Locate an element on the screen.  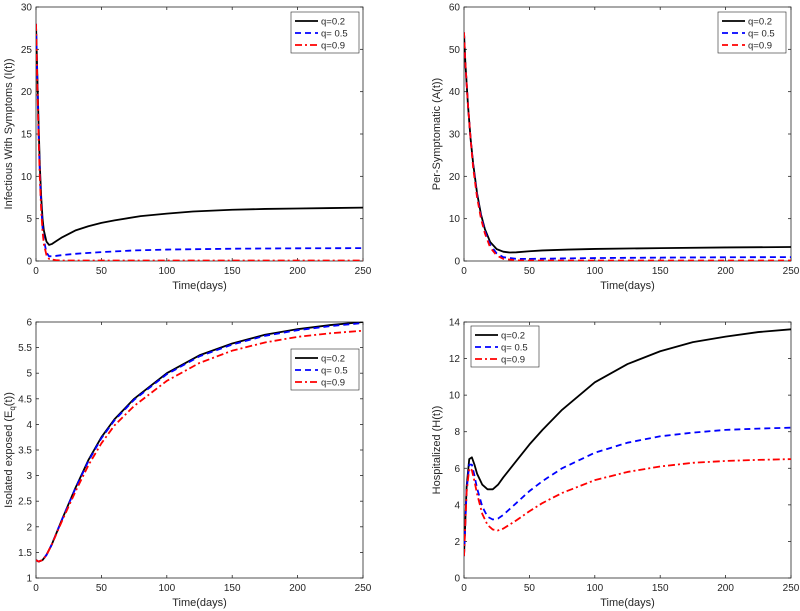
y-tick-label: 25 is located at coordinates (27, 50).